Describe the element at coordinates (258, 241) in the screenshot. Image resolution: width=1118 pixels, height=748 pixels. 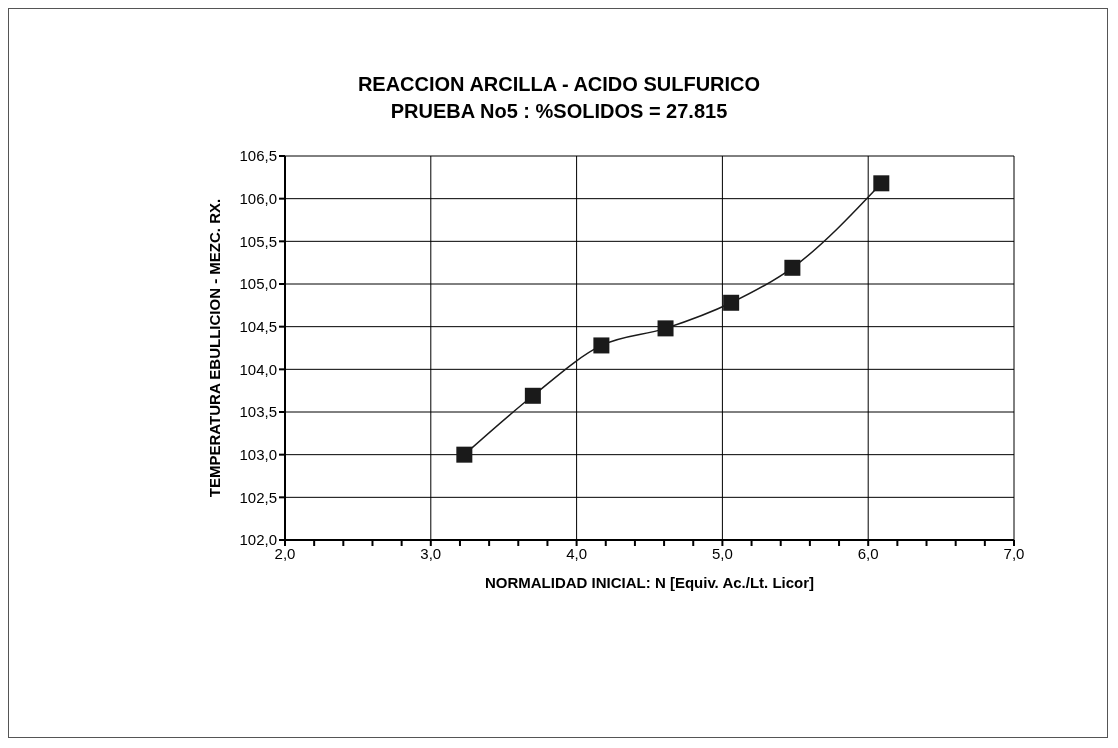
I see `y-tick-label: 105,5` at that location.